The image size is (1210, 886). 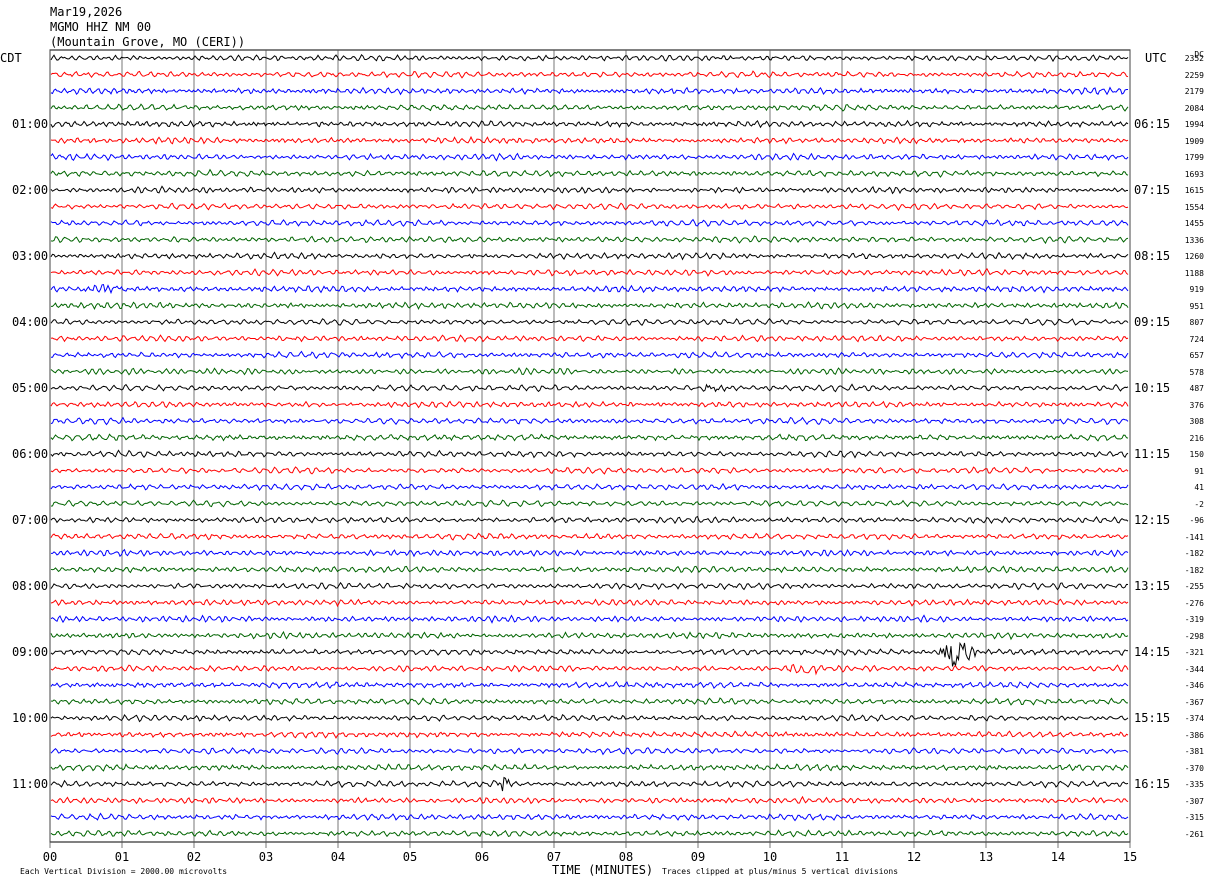 I want to click on dc-offset-label: -96, so click(x=1196, y=520).